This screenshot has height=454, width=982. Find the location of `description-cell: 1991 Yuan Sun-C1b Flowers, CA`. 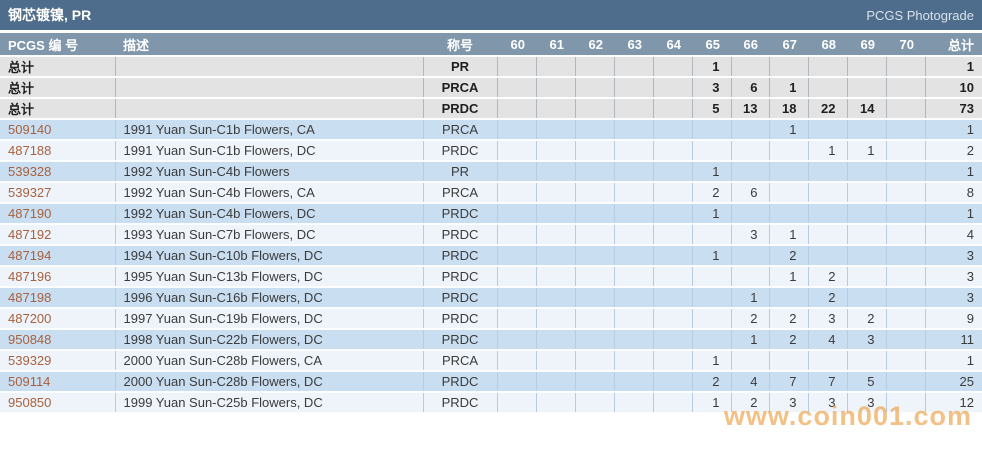

description-cell: 1991 Yuan Sun-C1b Flowers, CA is located at coordinates (269, 130).